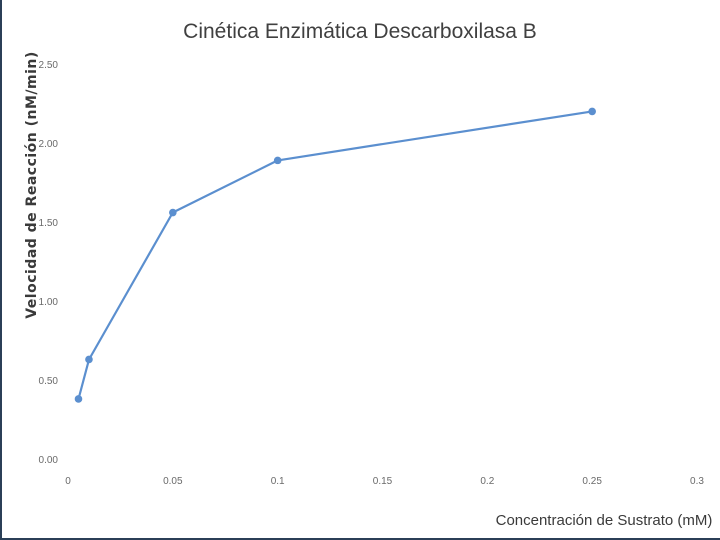 This screenshot has height=540, width=720. What do you see at coordinates (173, 481) in the screenshot?
I see `x-tick-label: 0.05` at bounding box center [173, 481].